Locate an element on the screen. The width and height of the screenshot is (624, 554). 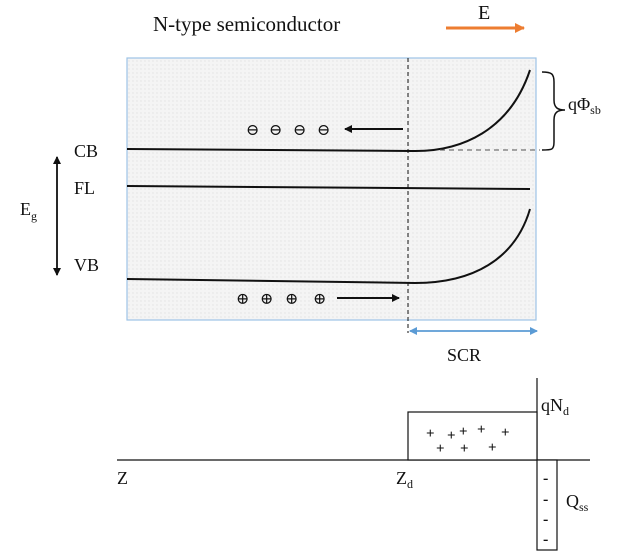
z-axis-label: Z is located at coordinates (122, 478).